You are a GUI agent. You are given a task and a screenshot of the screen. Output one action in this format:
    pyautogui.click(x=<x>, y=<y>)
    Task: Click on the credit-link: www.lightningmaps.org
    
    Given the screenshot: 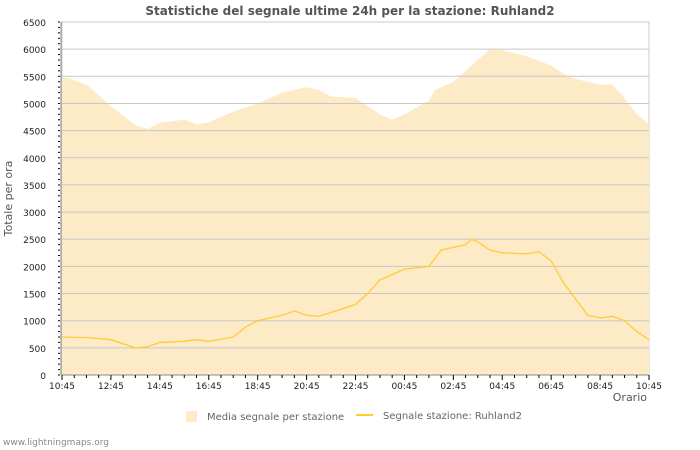 What is the action you would take?
    pyautogui.click(x=56, y=443)
    